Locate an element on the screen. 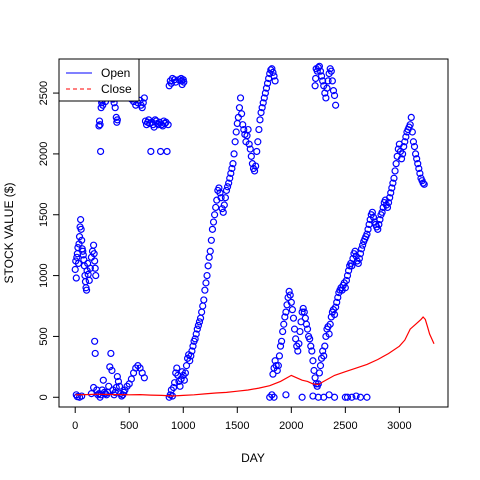 This screenshot has width=480, height=480. y-tick-label: 1500 is located at coordinates (44, 215).